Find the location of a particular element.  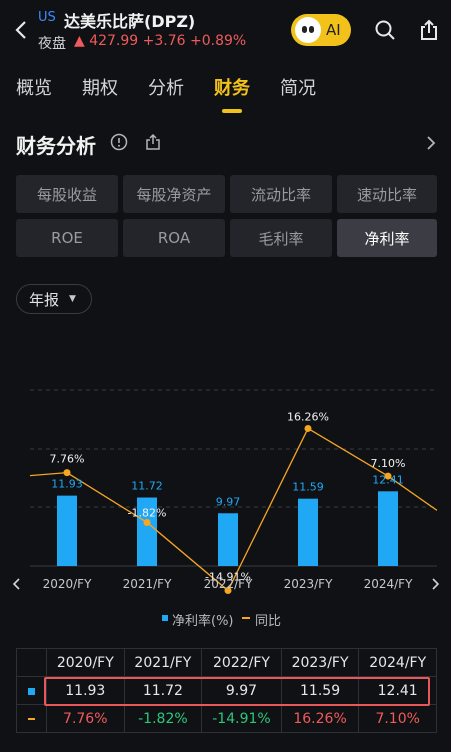

back-icon is located at coordinates (22, 30).